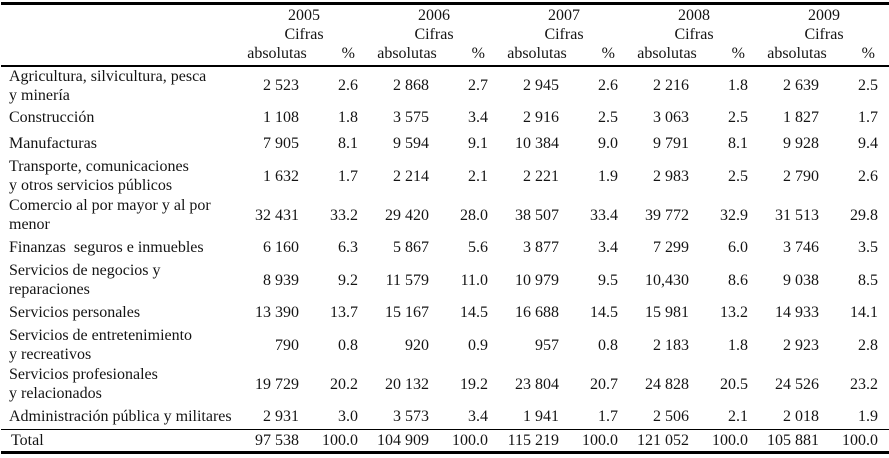  I want to click on value-cell: 2 216, so click(671, 85).